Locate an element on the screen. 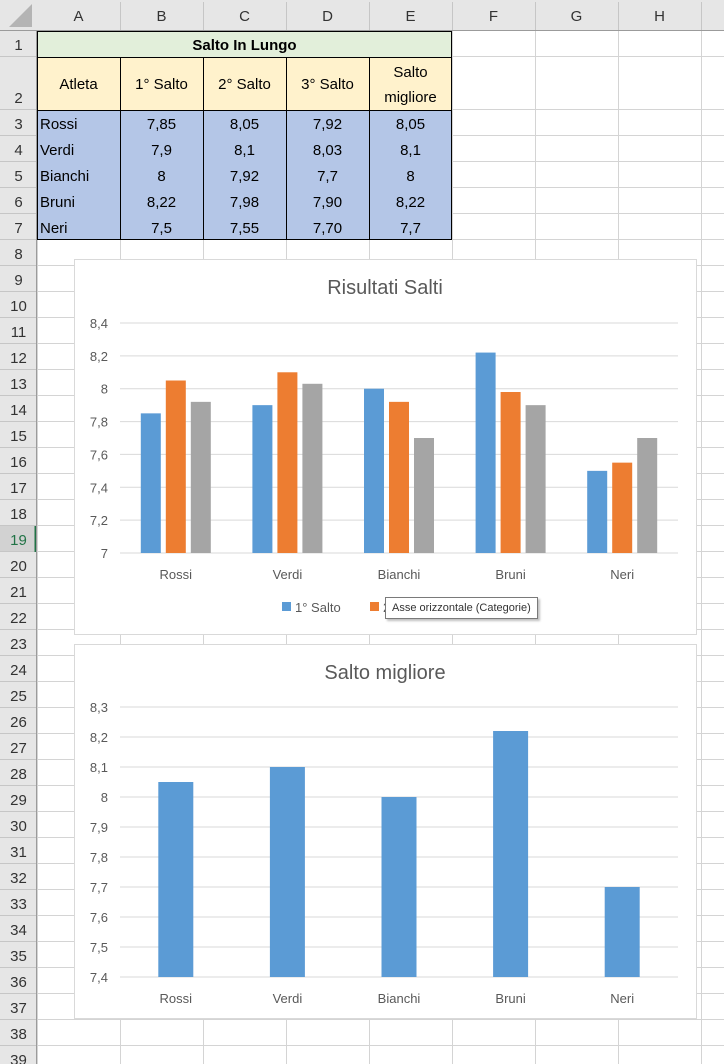  bar-1-salto-bruni is located at coordinates (485, 452).